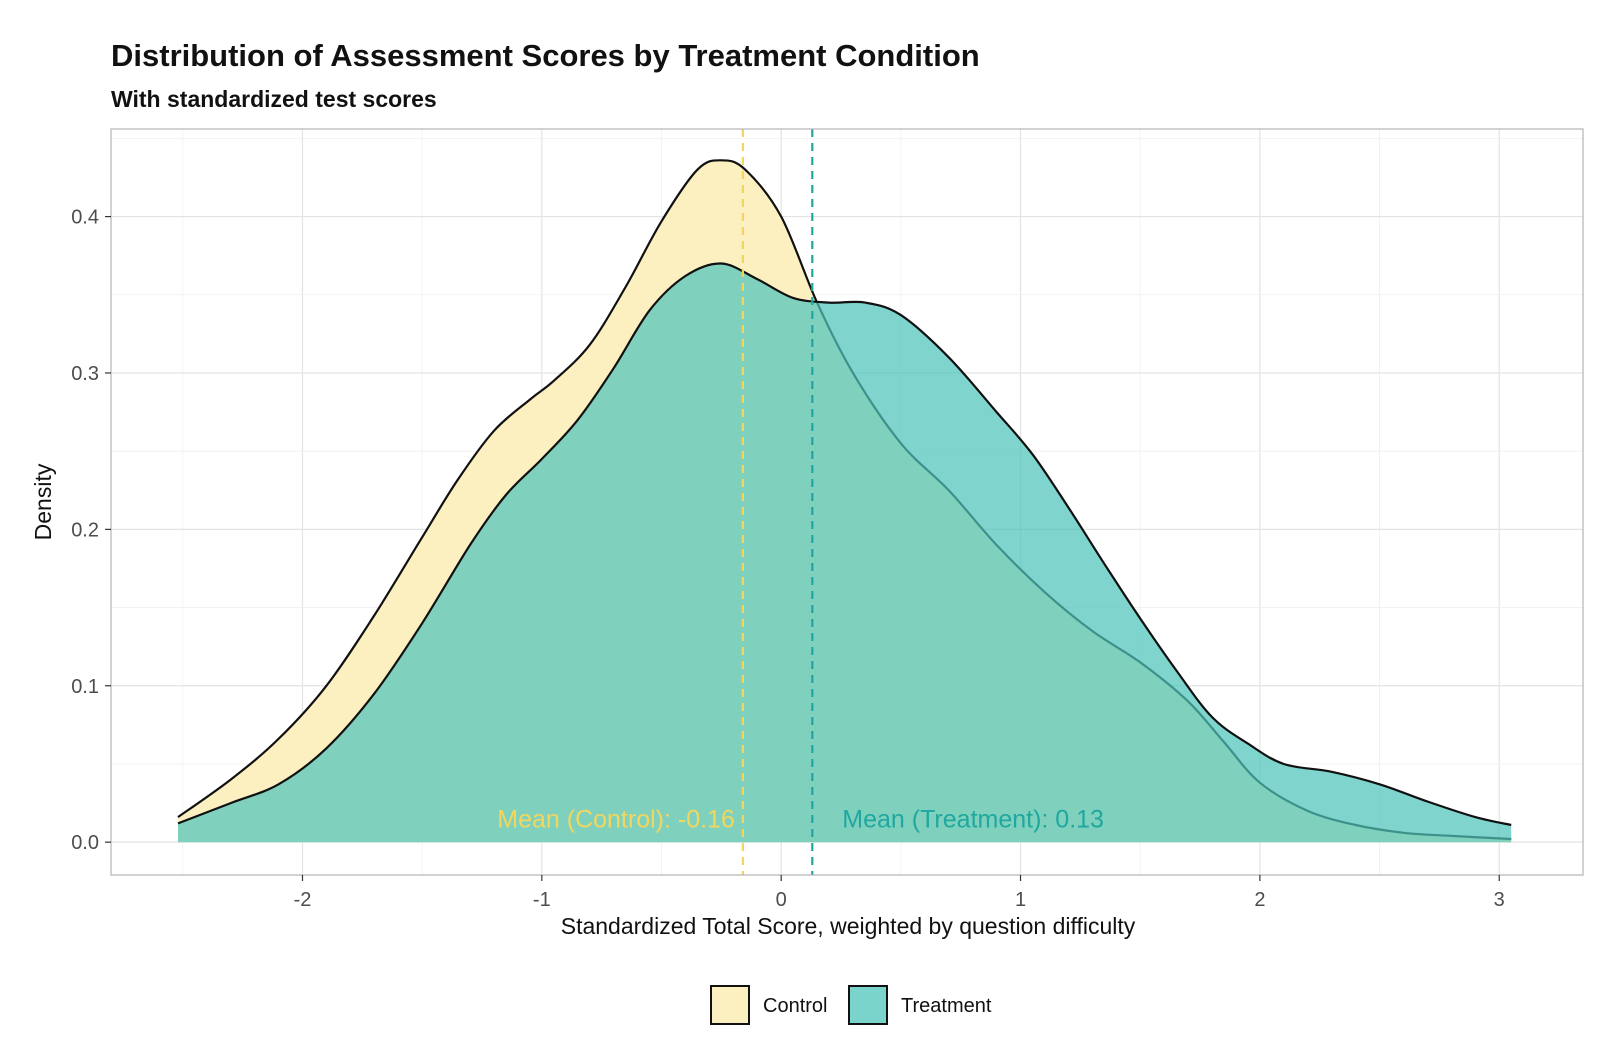 The width and height of the screenshot is (1600, 1046). I want to click on y-tick-label: 0.1, so click(85, 687).